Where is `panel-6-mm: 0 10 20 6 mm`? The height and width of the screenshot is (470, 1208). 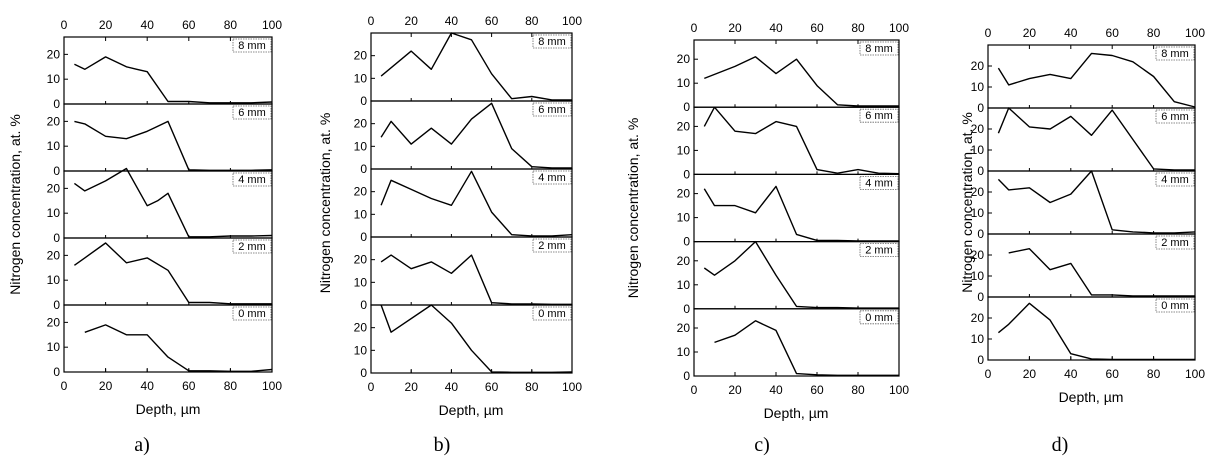
panel-6-mm: 0 10 20 6 mm is located at coordinates (788, 143).